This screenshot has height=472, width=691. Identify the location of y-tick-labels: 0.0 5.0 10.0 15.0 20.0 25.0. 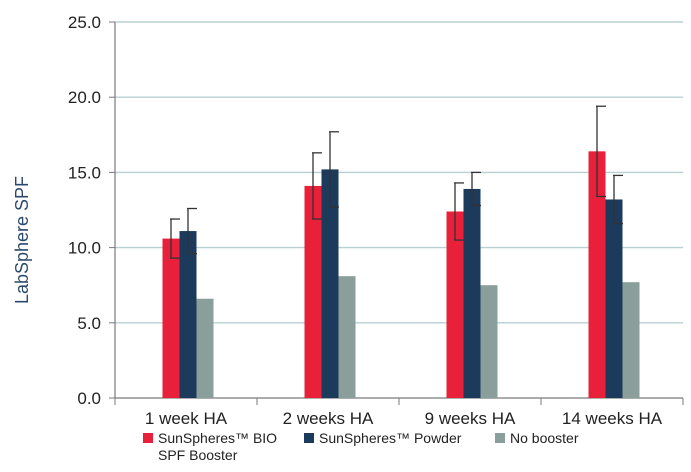
(84, 210).